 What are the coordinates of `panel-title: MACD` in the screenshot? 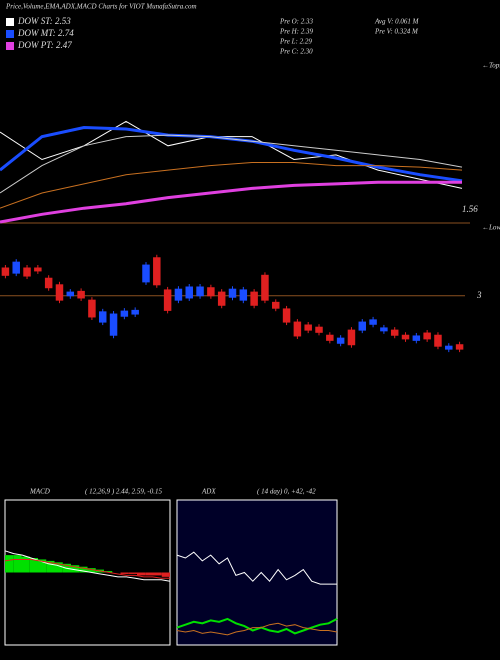 It's located at (39, 492).